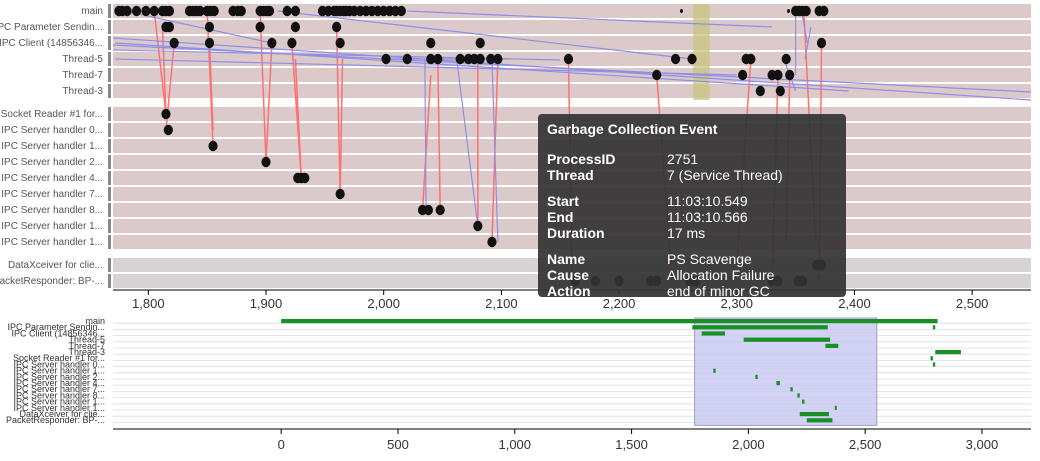  What do you see at coordinates (576, 233) in the screenshot?
I see `tooltip-key: Duration` at bounding box center [576, 233].